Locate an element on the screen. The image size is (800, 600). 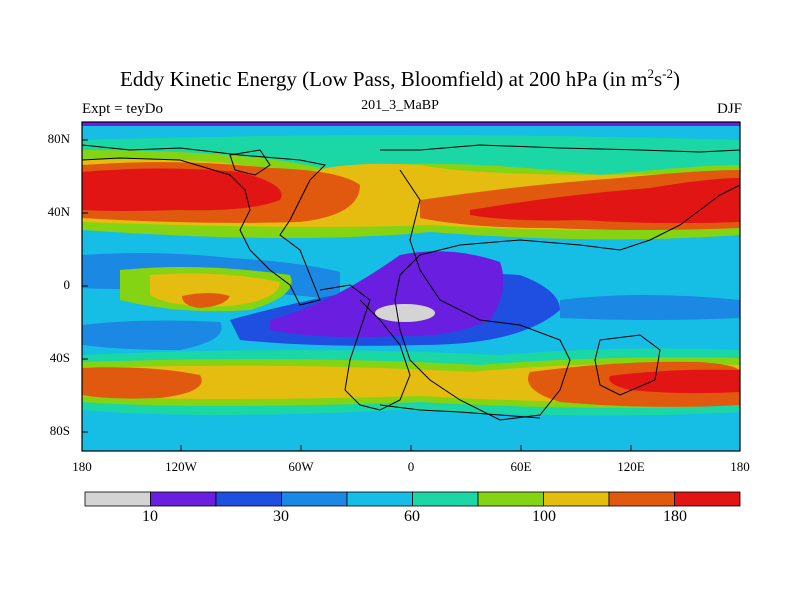
lon-label-60w: 60W is located at coordinates (301, 466).